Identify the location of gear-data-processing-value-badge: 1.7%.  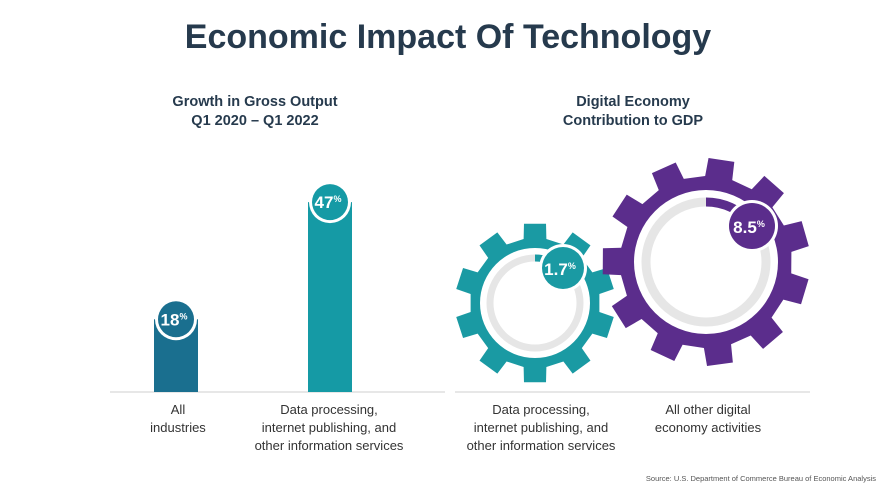
(563, 268).